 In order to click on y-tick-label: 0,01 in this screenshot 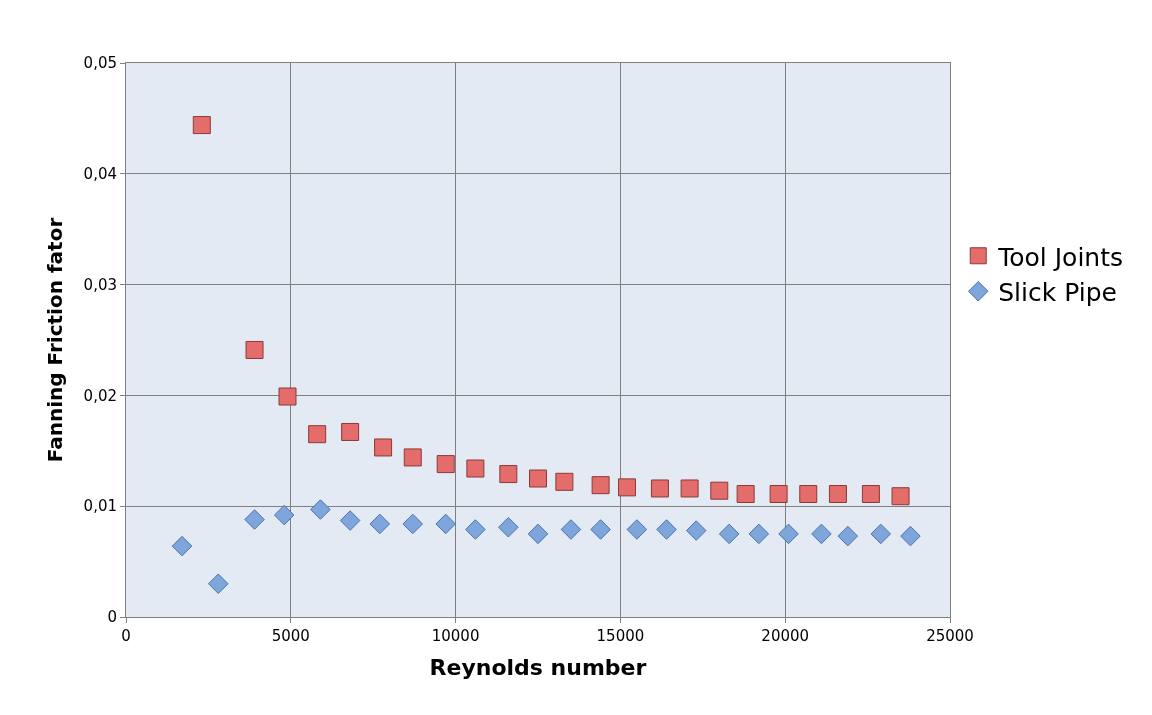, I will do `click(100, 506)`.